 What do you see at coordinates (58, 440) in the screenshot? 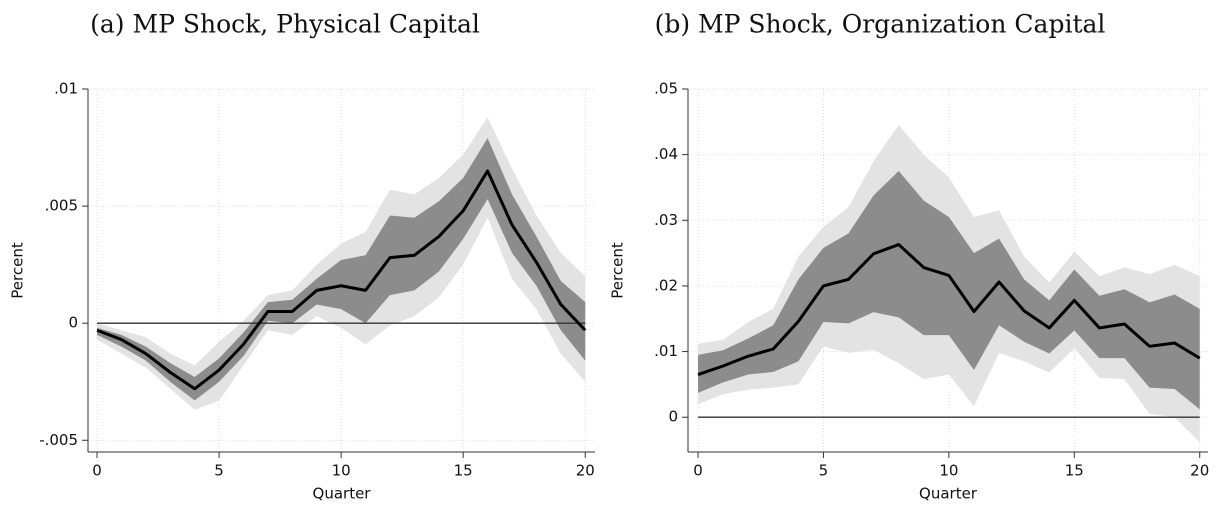
I see `y-tick-label: -.005` at bounding box center [58, 440].